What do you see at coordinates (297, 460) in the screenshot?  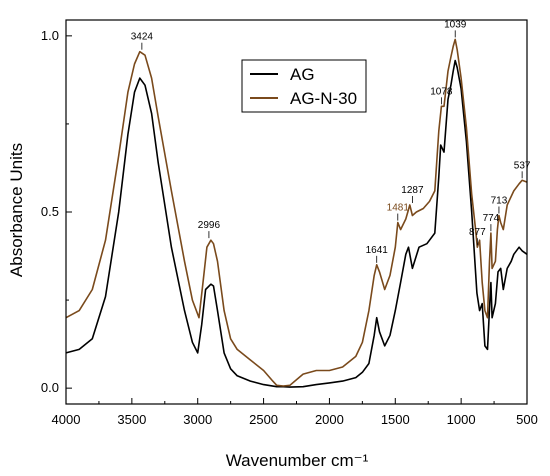 I see `x-axis-title: Wavenumber cm⁻¹` at bounding box center [297, 460].